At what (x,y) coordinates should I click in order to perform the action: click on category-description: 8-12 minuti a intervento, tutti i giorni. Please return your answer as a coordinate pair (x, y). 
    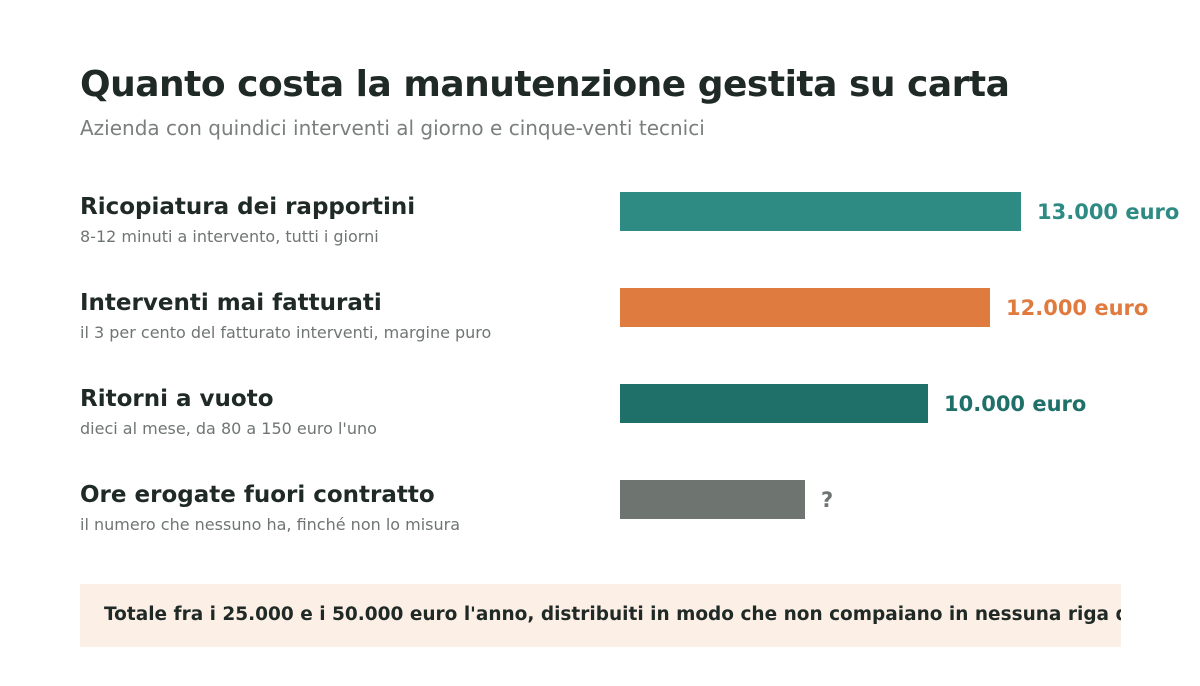
    Looking at the image, I should click on (229, 236).